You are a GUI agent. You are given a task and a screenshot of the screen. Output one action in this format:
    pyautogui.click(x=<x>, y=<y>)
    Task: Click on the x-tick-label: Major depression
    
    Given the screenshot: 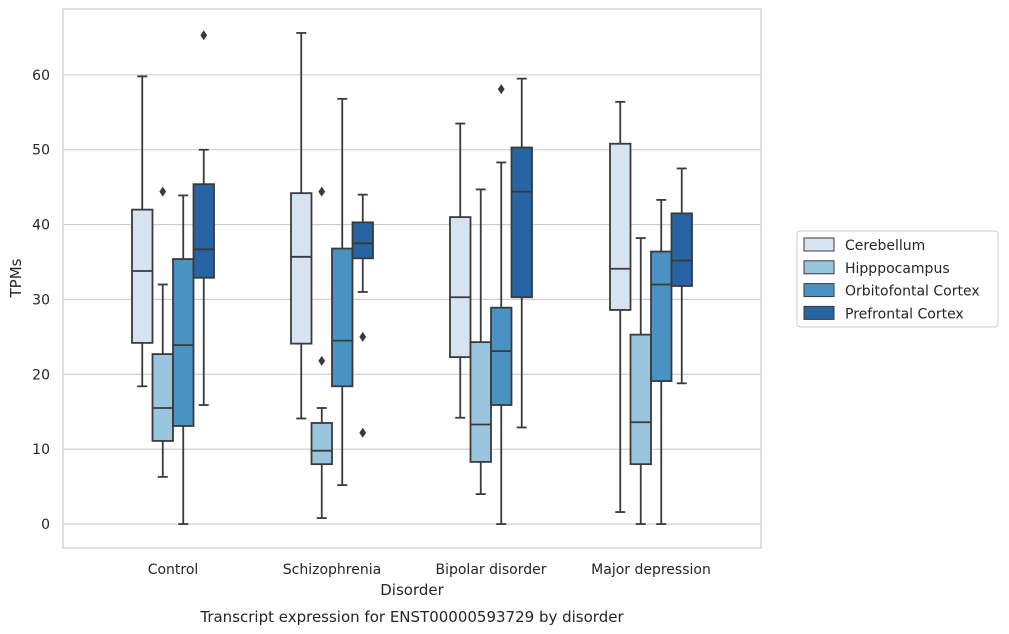 What is the action you would take?
    pyautogui.click(x=651, y=570)
    